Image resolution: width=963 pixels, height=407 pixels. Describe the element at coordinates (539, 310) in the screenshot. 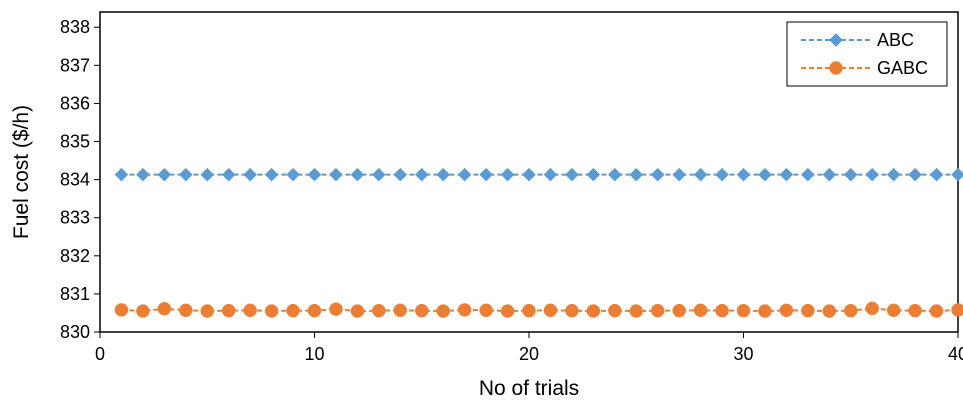

I see `series-gabc` at that location.